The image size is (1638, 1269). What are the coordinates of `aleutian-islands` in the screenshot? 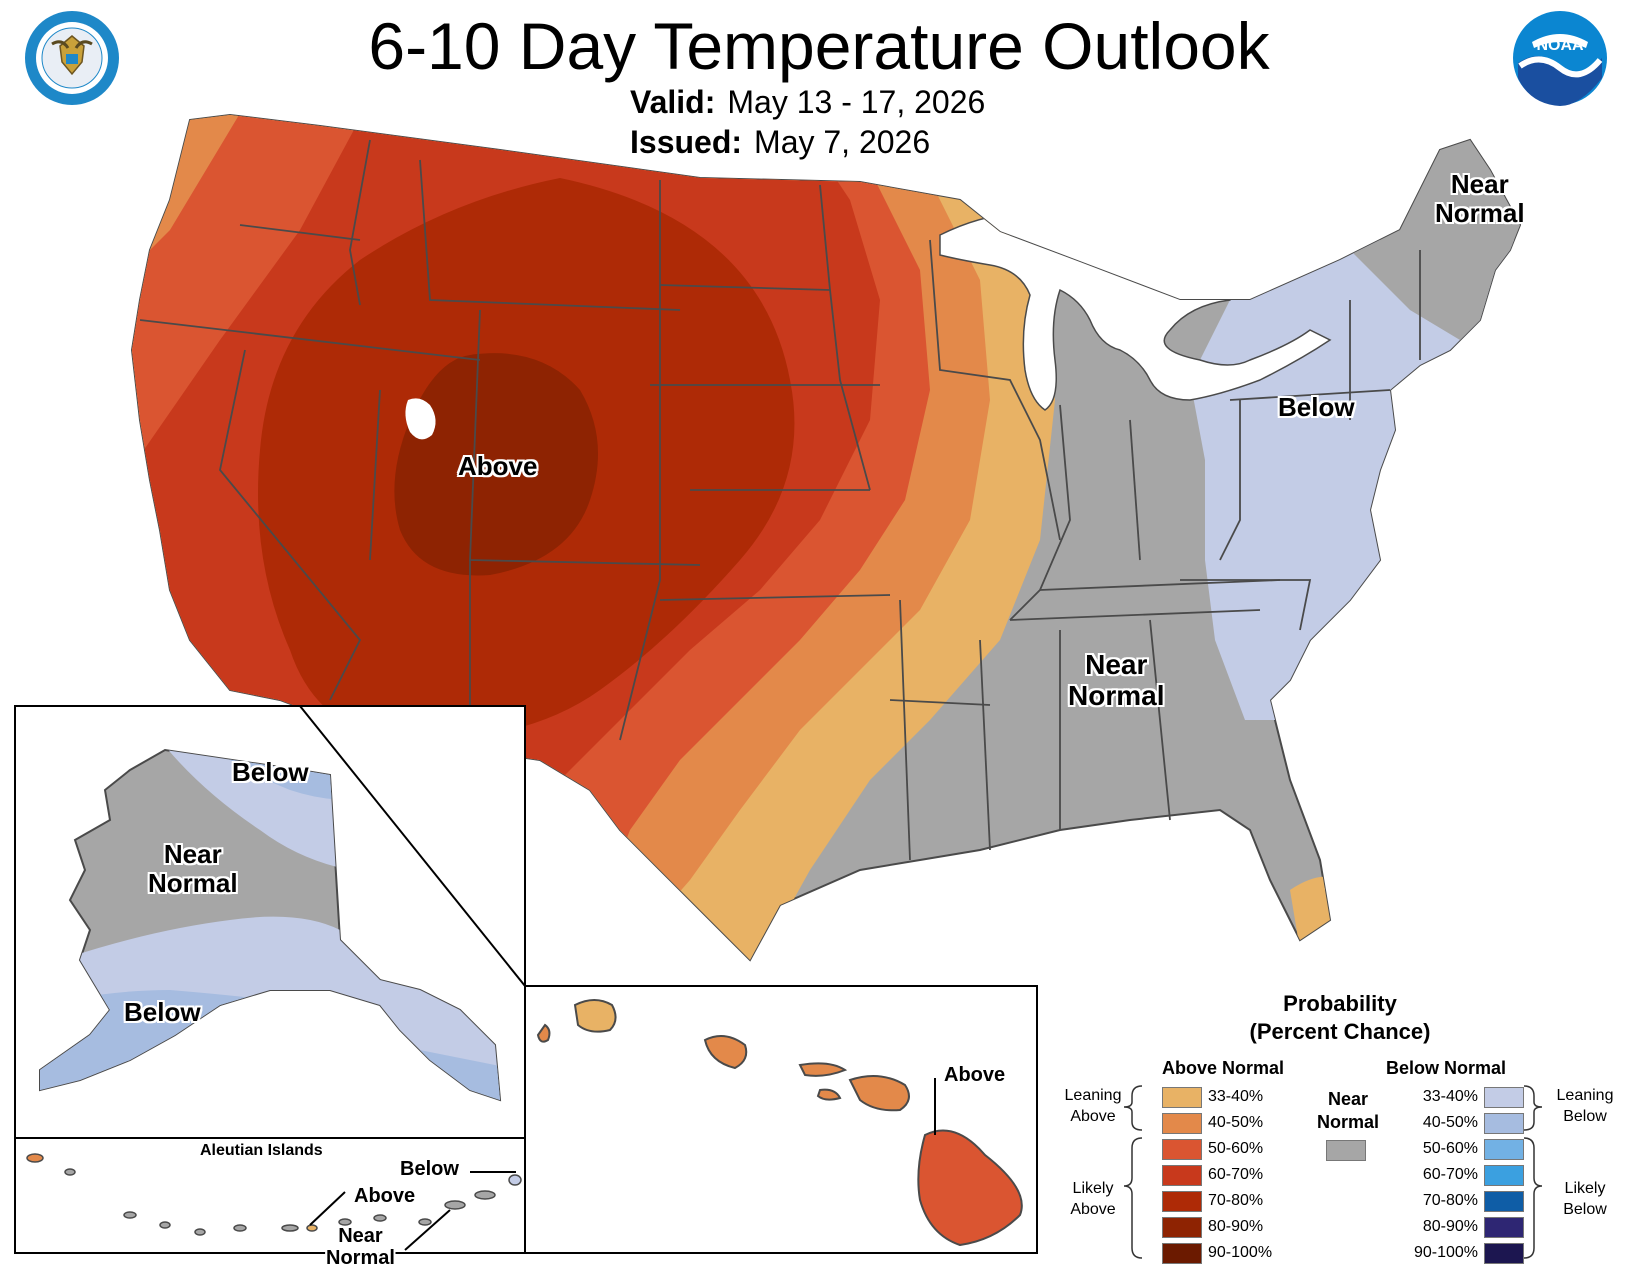 It's located at (274, 1194).